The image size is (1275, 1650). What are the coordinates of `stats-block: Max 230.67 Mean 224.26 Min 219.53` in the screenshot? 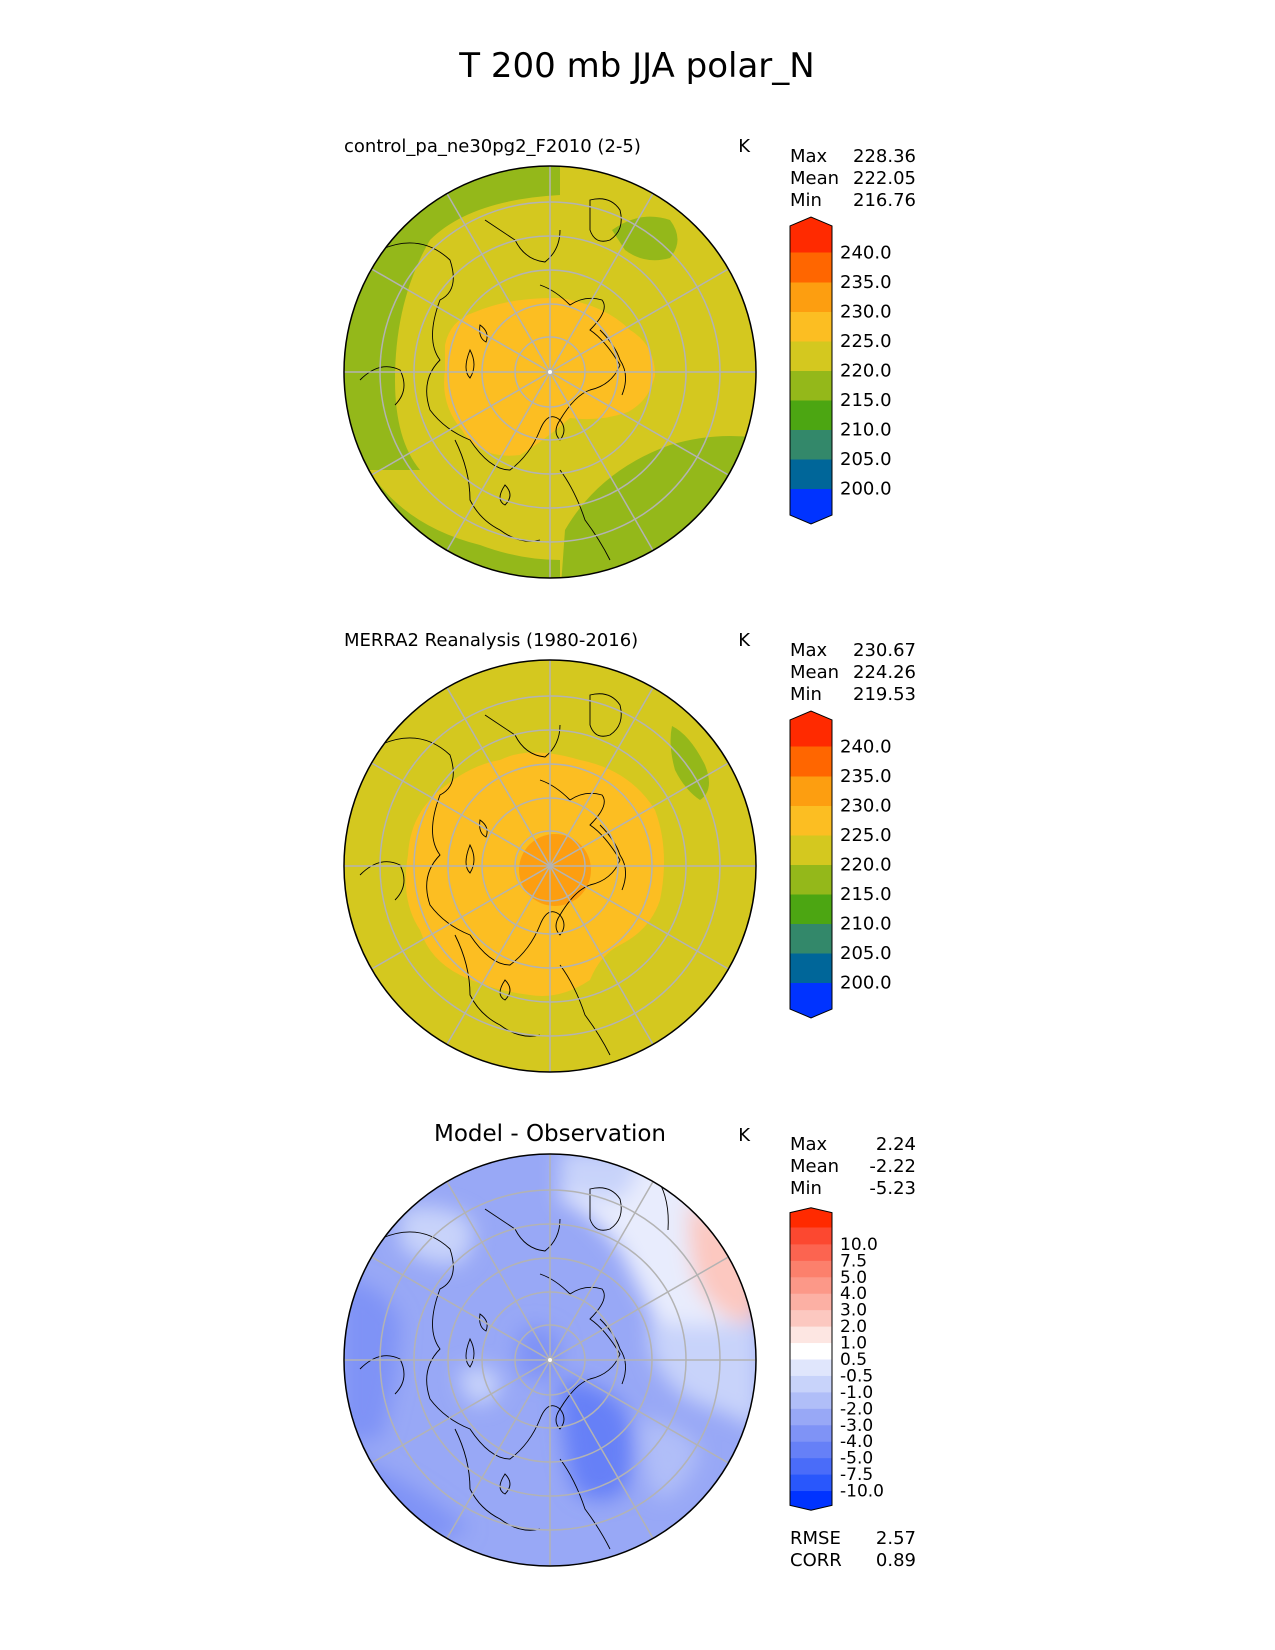 It's located at (853, 672).